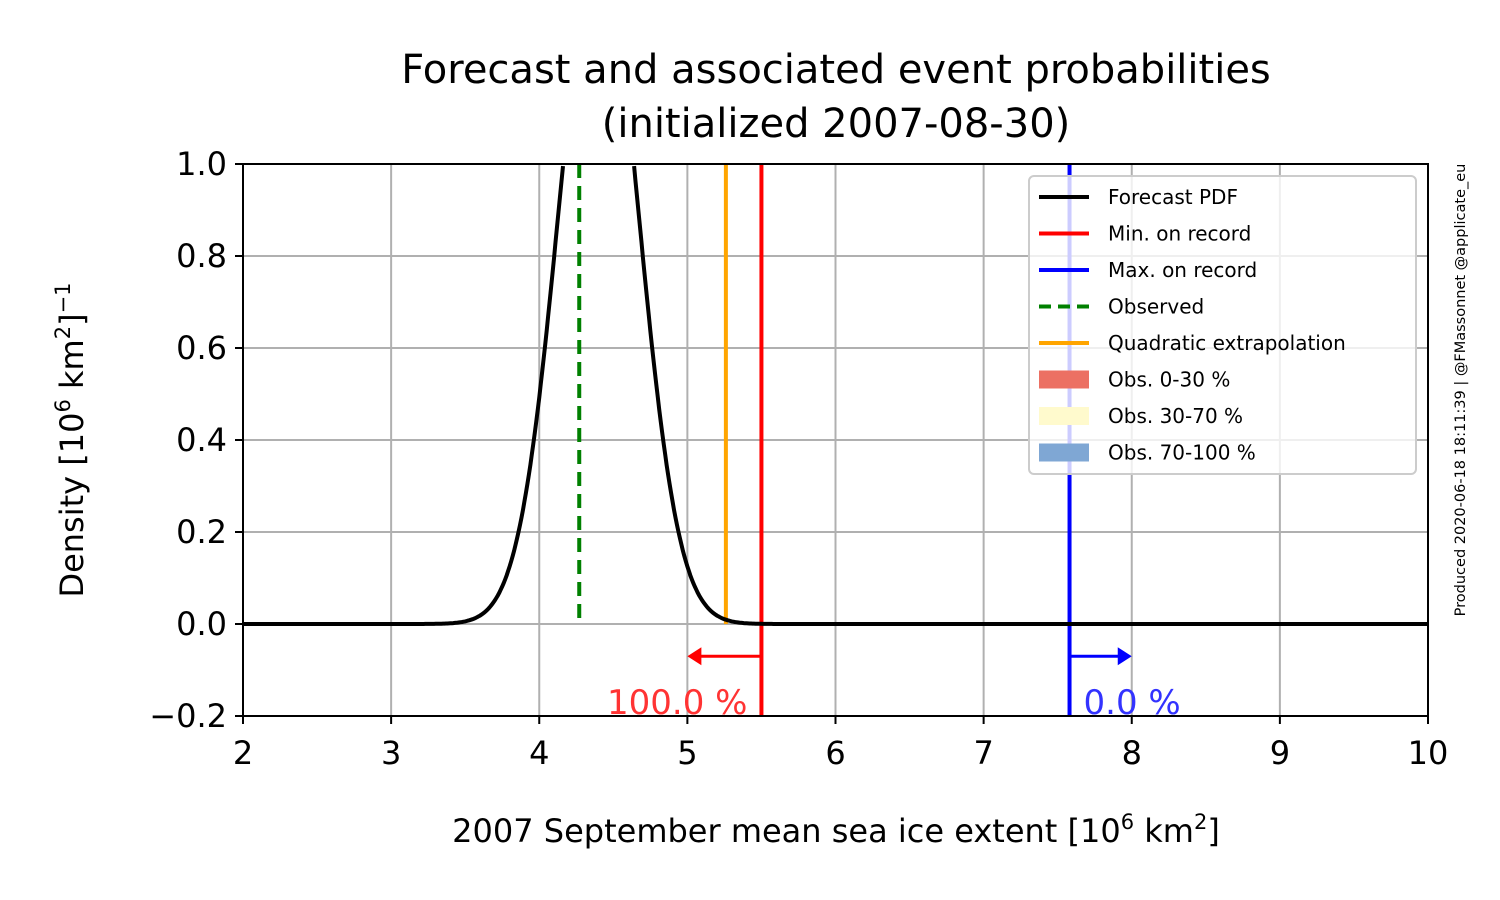 This screenshot has width=1500, height=900. Describe the element at coordinates (687, 753) in the screenshot. I see `x-tick-label: 5` at that location.